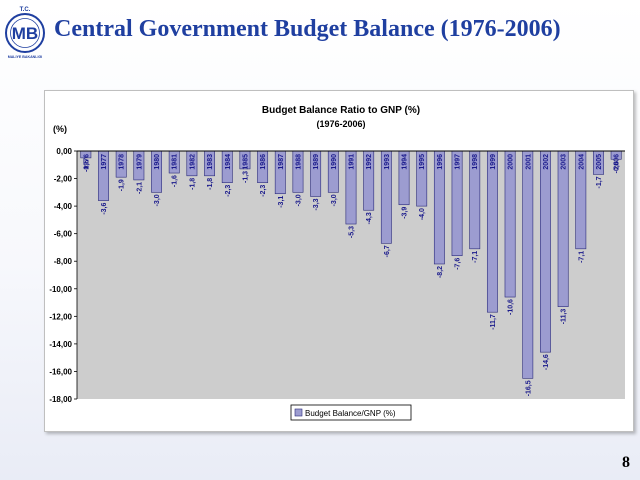  Describe the element at coordinates (546, 162) in the screenshot. I see `category-label: 2002` at that location.